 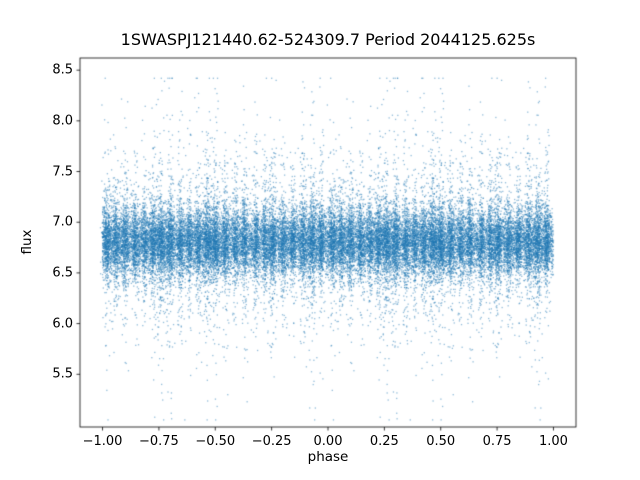 I want to click on y-tick-label: 7.0, so click(x=62, y=222).